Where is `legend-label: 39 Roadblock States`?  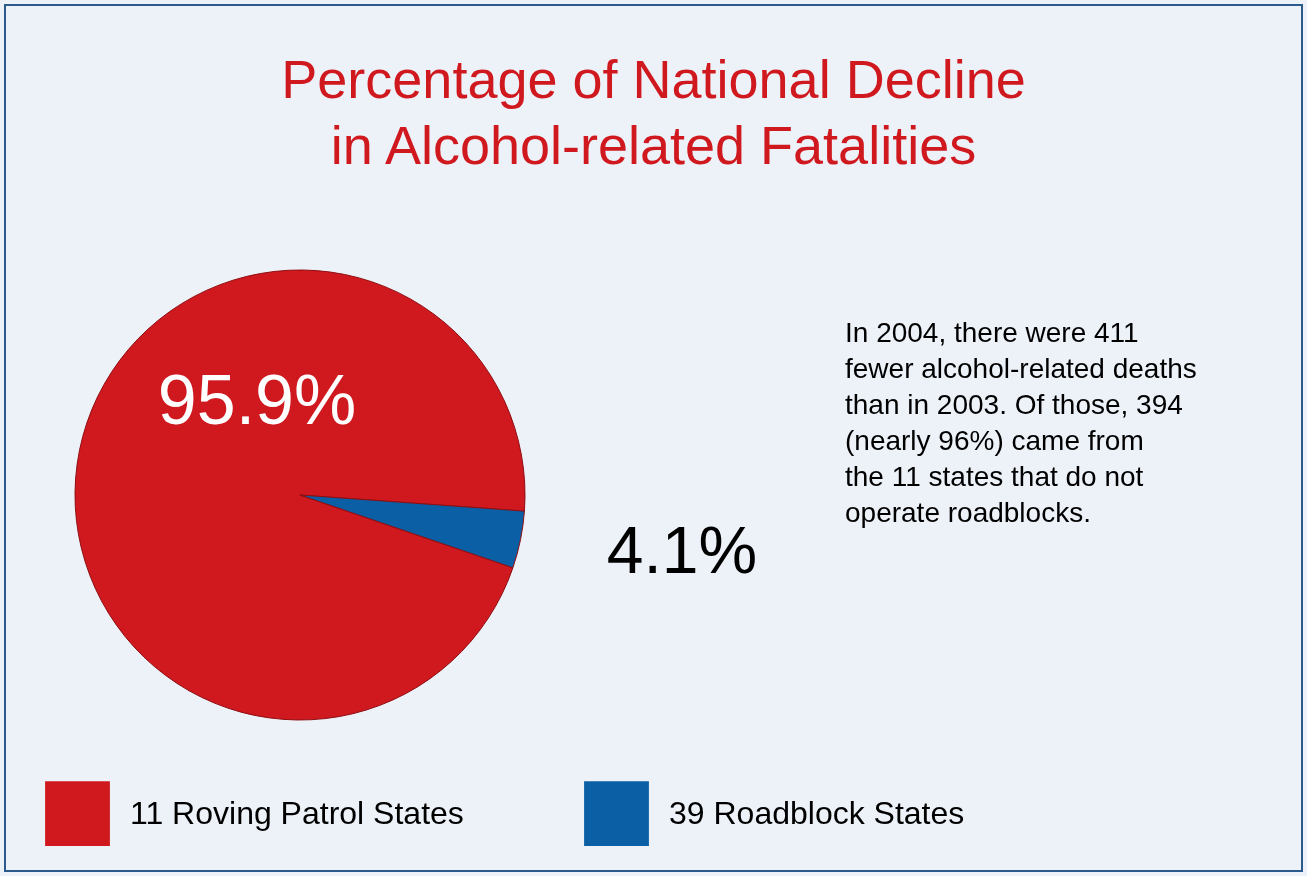
legend-label: 39 Roadblock States is located at coordinates (817, 812).